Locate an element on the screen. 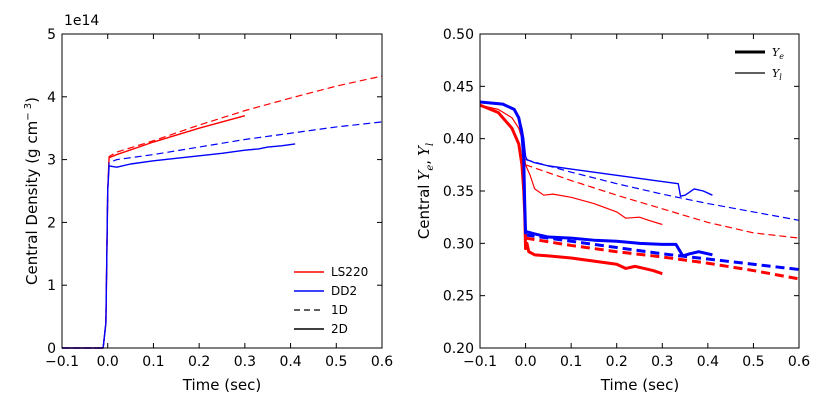  legend-label-ye: Ye is located at coordinates (778, 53).